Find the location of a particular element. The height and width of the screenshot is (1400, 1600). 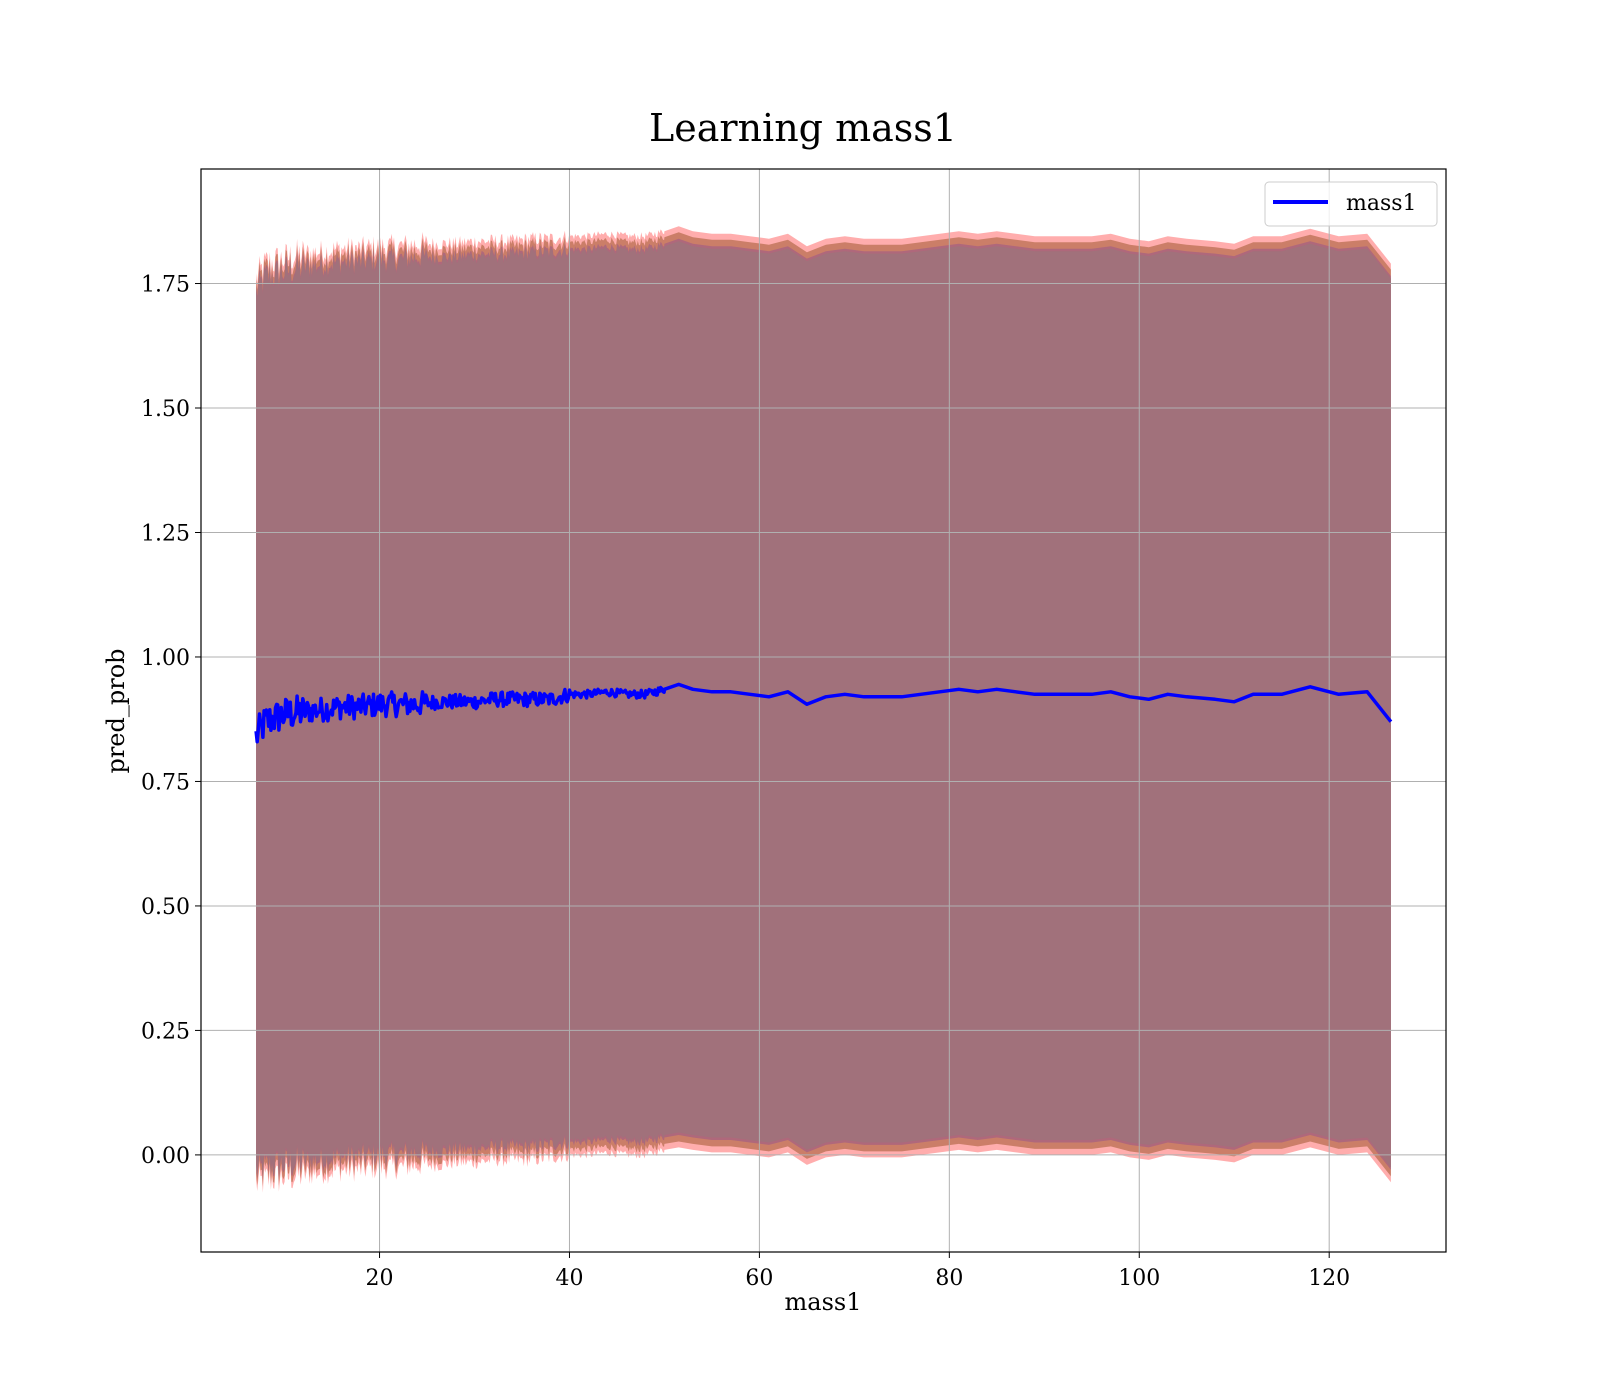

x-tick-label-4: 100 is located at coordinates (1139, 1278).